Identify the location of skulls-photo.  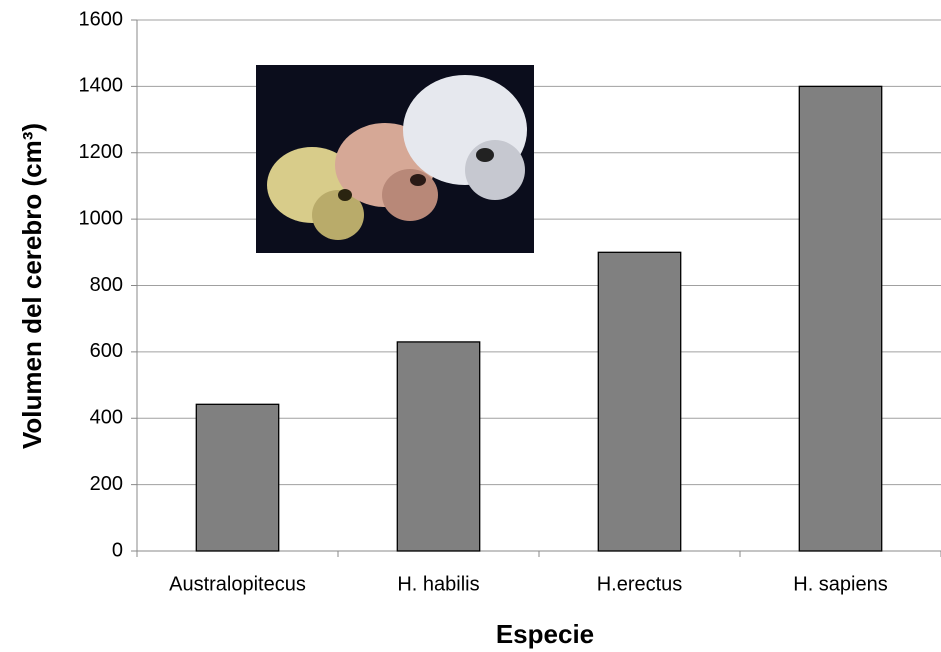
(395, 159).